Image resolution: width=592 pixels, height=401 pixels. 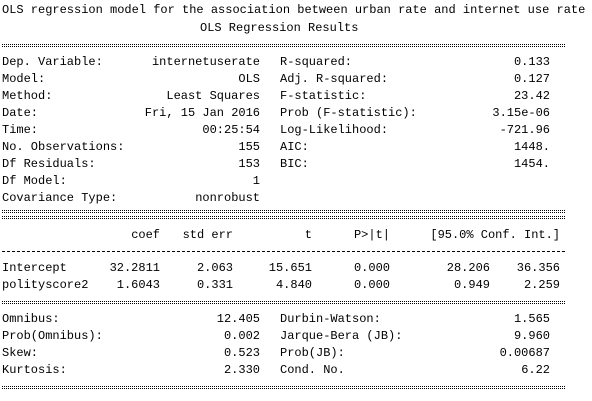 What do you see at coordinates (20, 130) in the screenshot?
I see `stat-label: Time:` at bounding box center [20, 130].